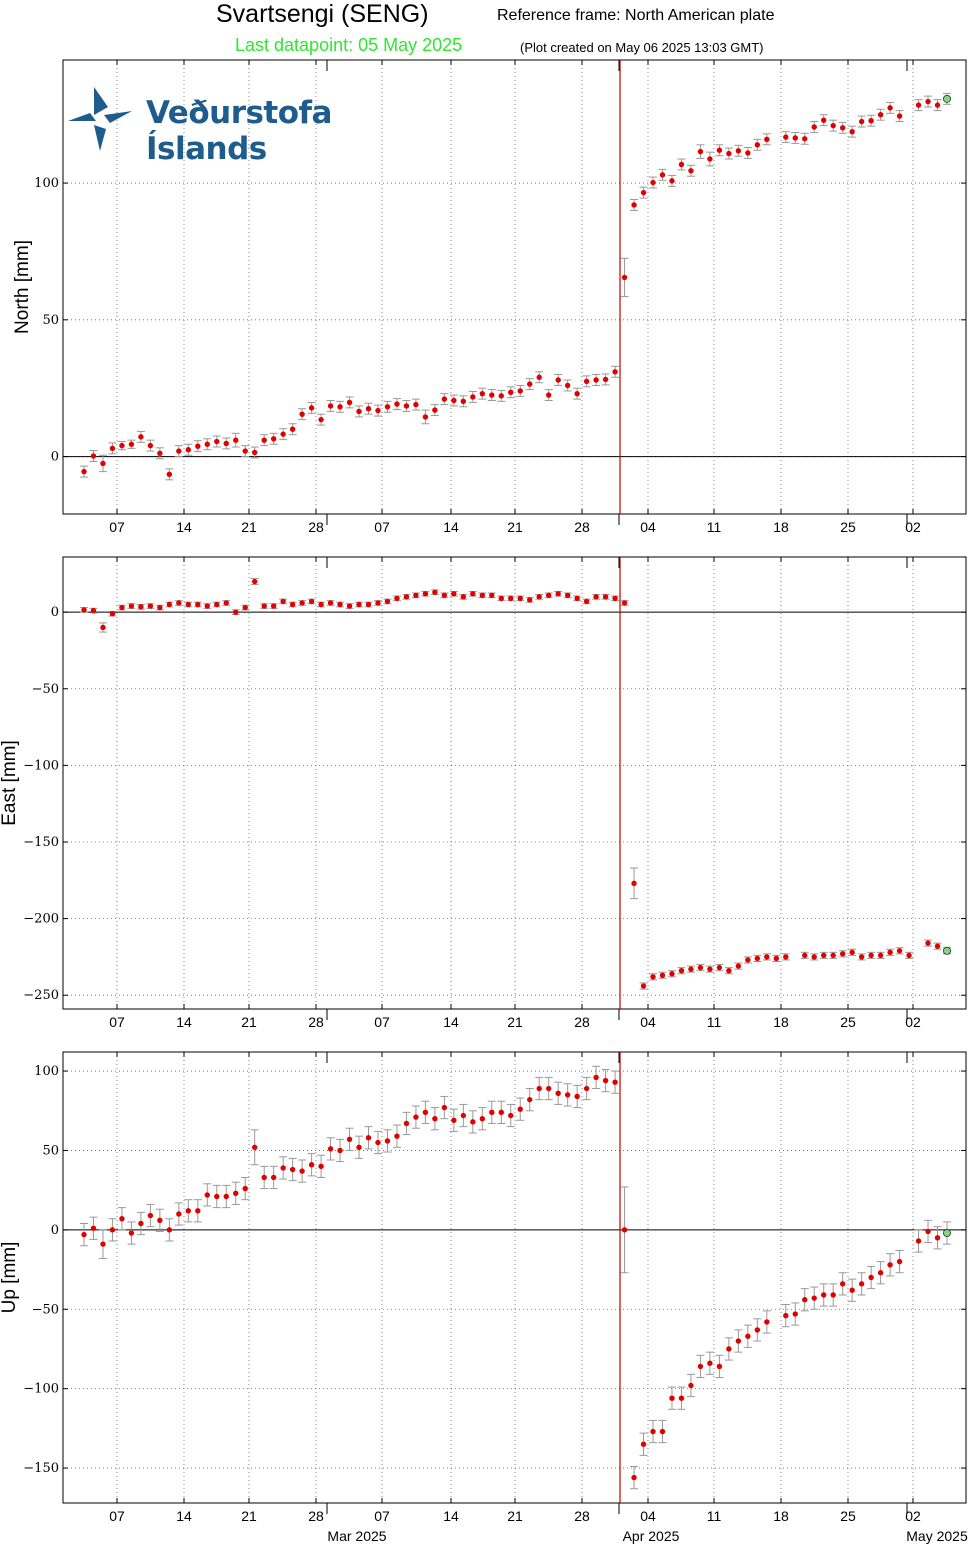 This screenshot has height=1547, width=971. I want to click on x-tick-label: 25, so click(848, 1516).